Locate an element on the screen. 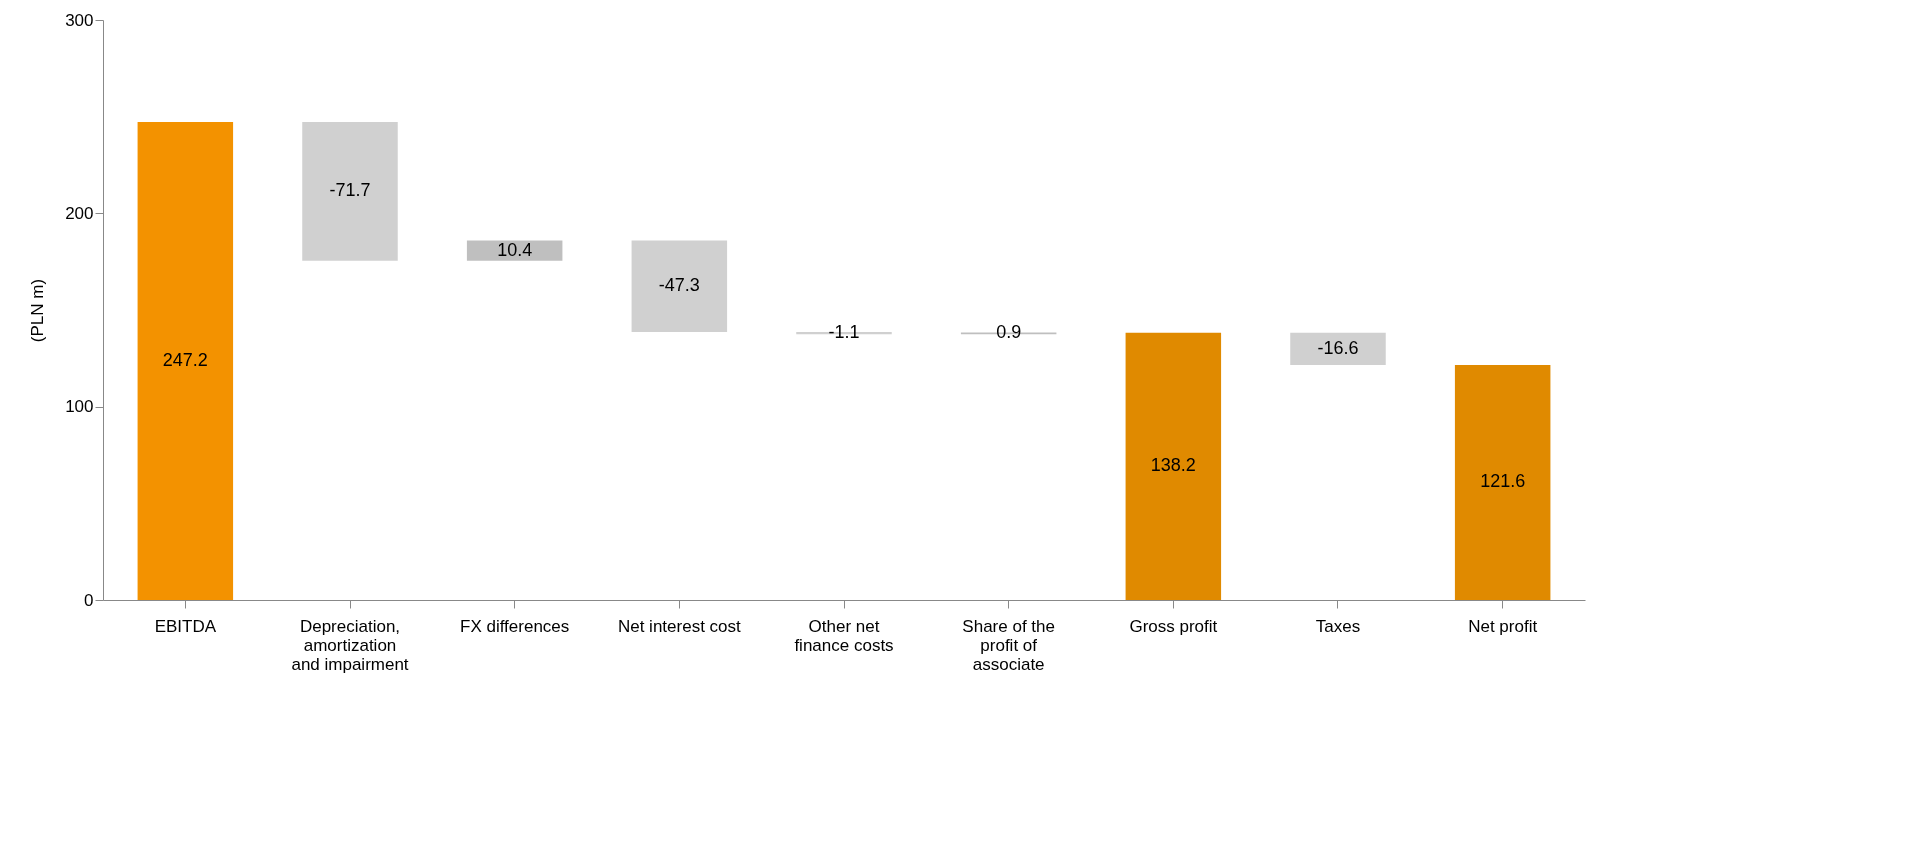 The image size is (1910, 854). y-tick-label: 300 is located at coordinates (79, 20).